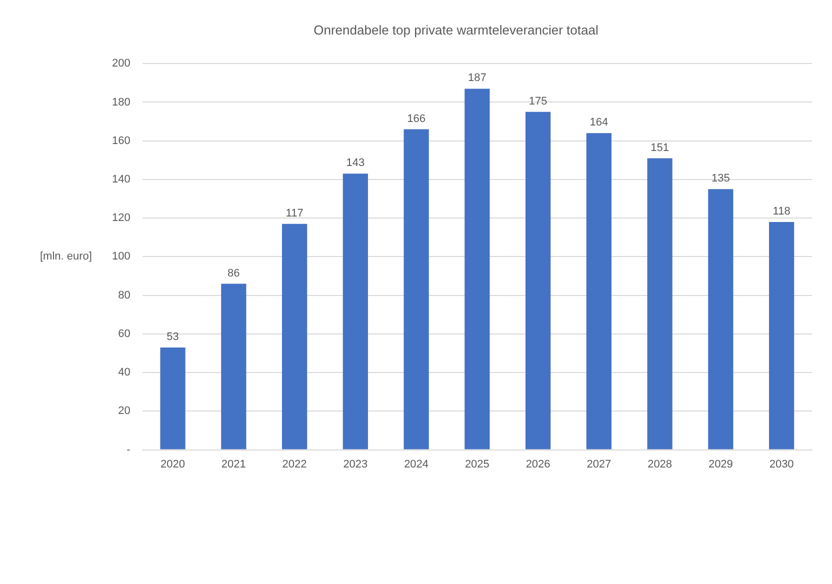 The height and width of the screenshot is (584, 832). Describe the element at coordinates (172, 336) in the screenshot. I see `data-label: 53` at that location.